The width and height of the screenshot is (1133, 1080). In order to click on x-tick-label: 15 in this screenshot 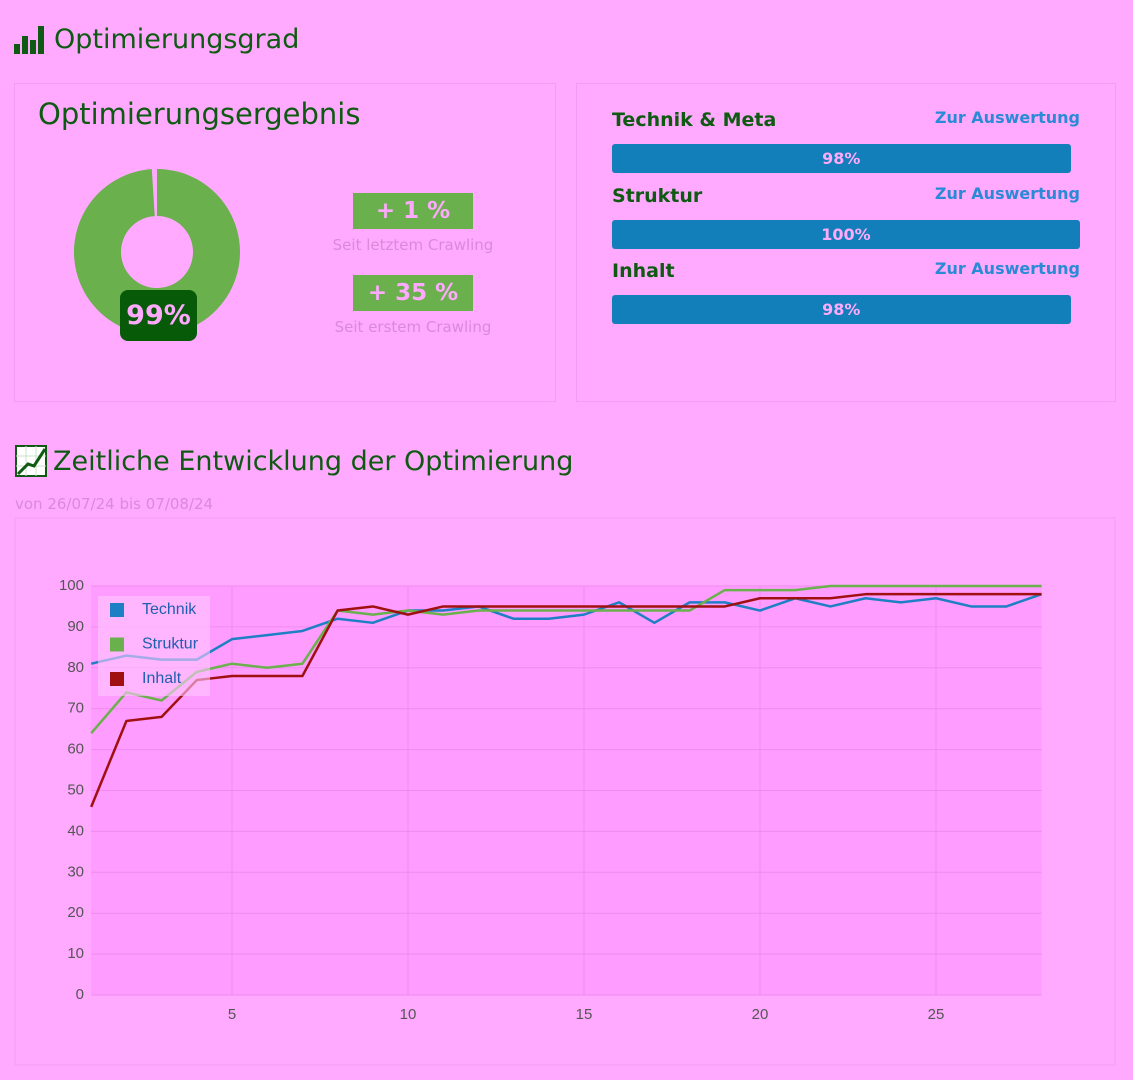, I will do `click(584, 1014)`.